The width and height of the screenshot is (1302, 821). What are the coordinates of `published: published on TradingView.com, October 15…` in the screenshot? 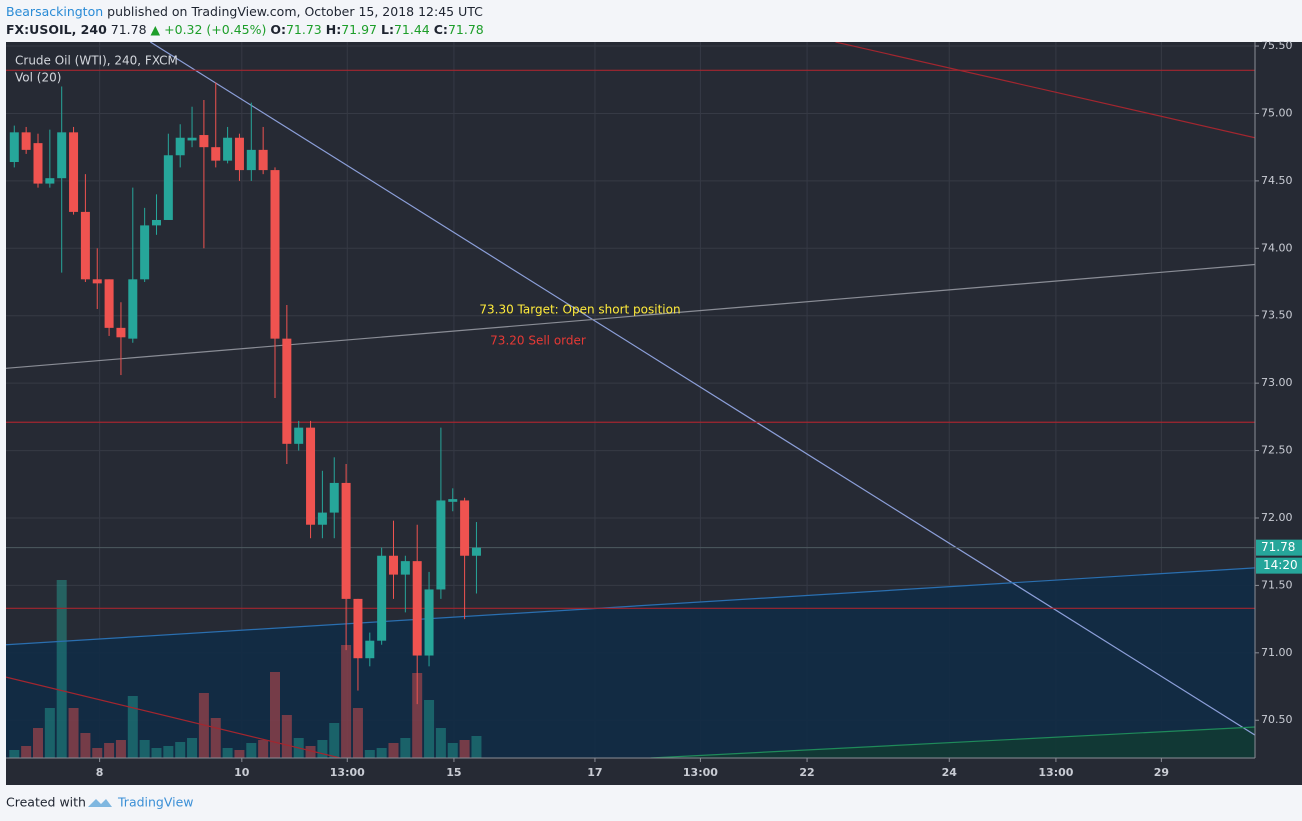 It's located at (295, 11).